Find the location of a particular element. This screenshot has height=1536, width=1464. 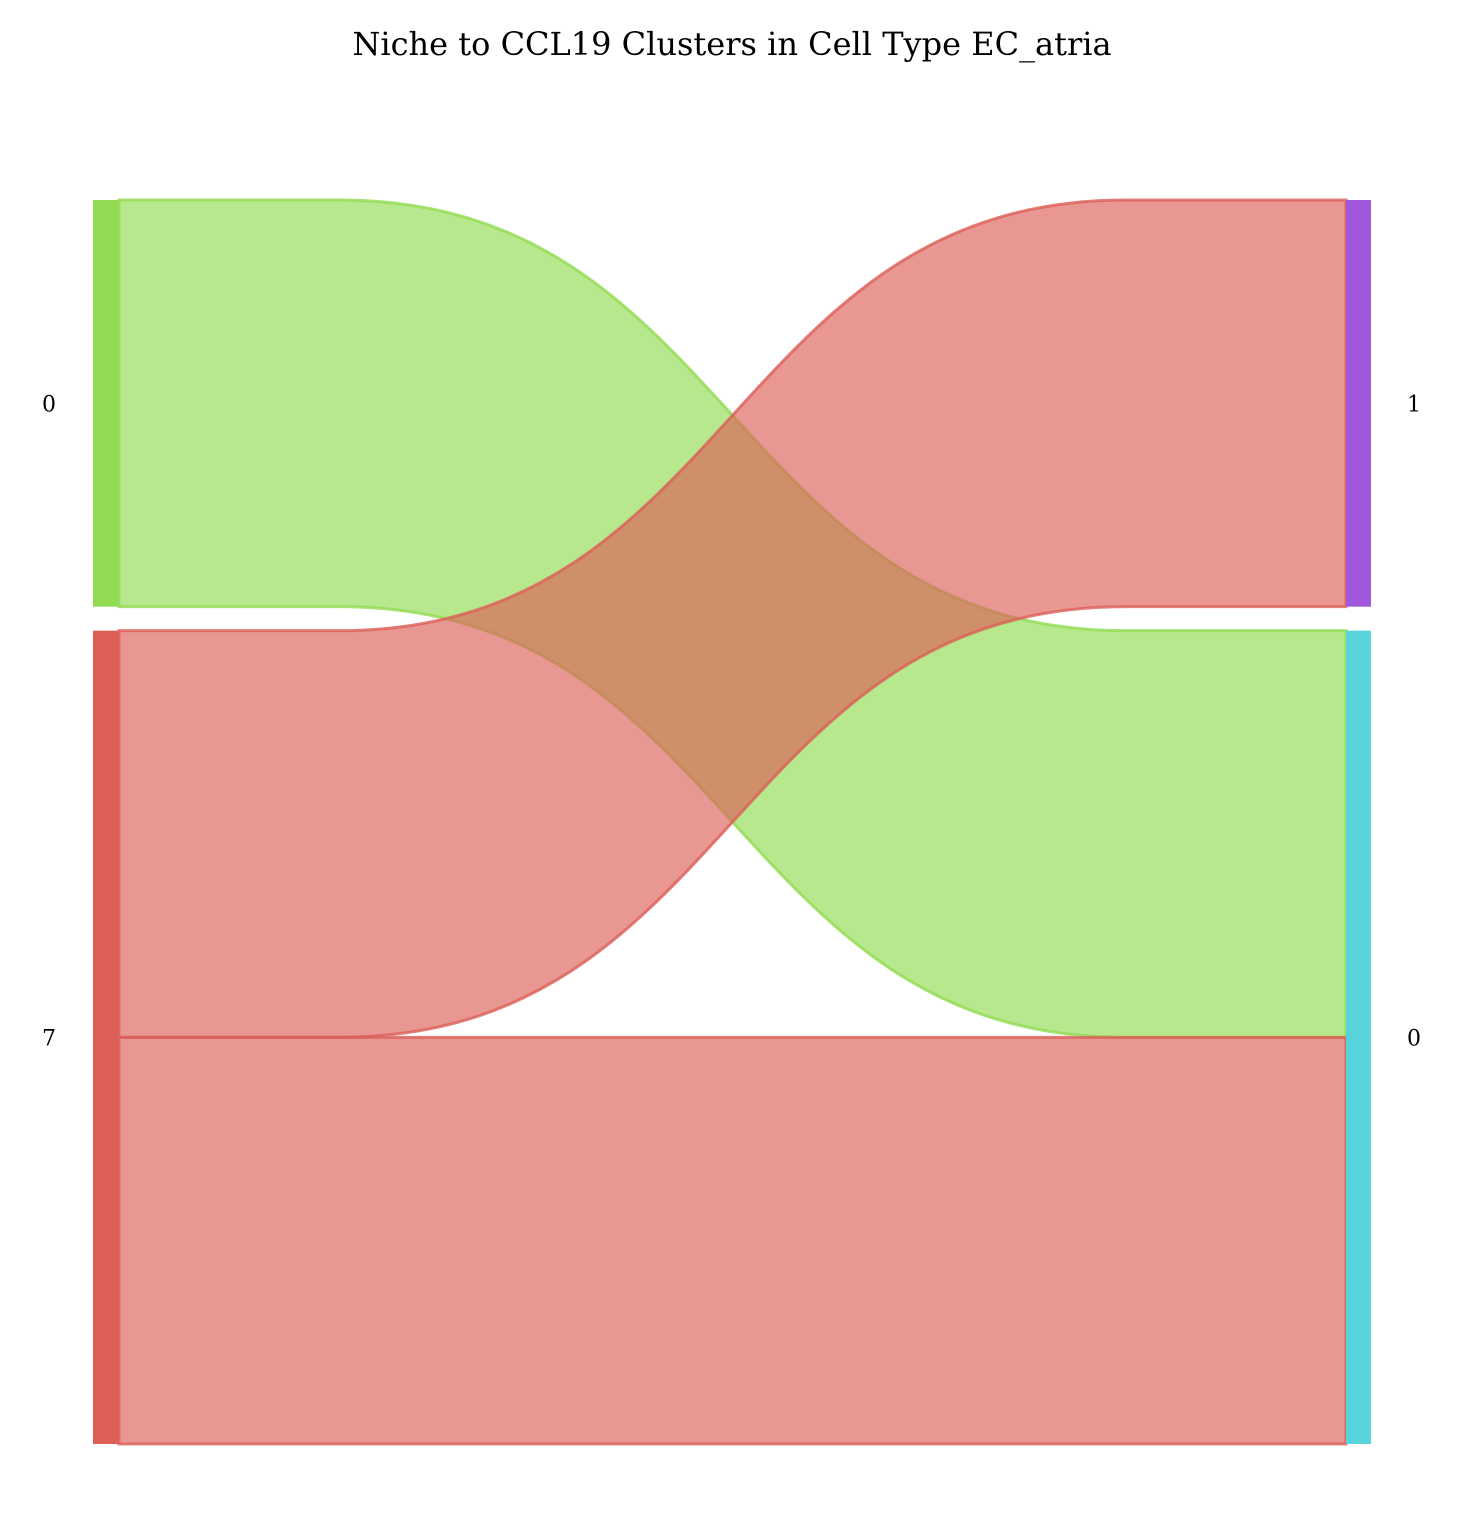

left-node-label-1: 7 is located at coordinates (49, 1038).